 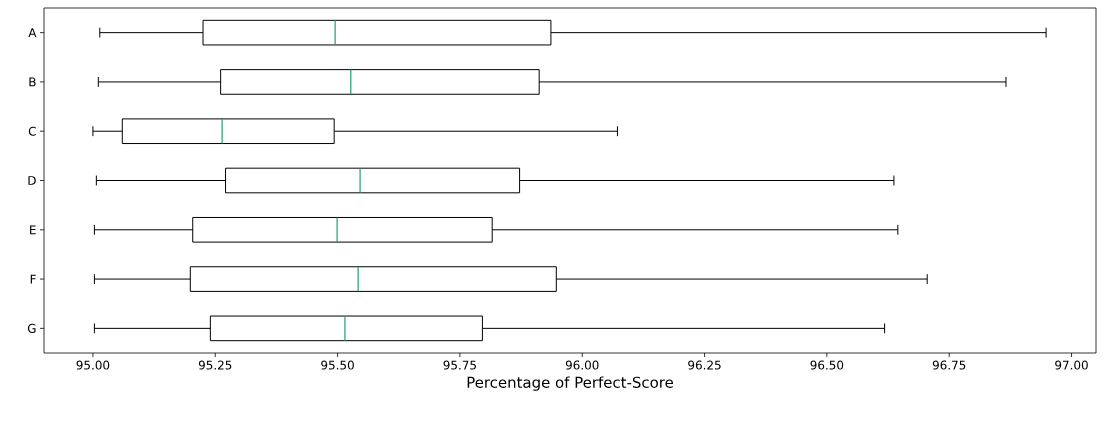 What do you see at coordinates (459, 365) in the screenshot?
I see `x-tick-label: 95.75` at bounding box center [459, 365].